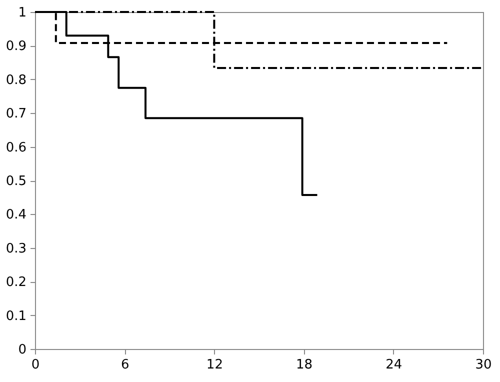 Image resolution: width=500 pixels, height=382 pixels. I want to click on y-tick-label: 0, so click(22, 350).